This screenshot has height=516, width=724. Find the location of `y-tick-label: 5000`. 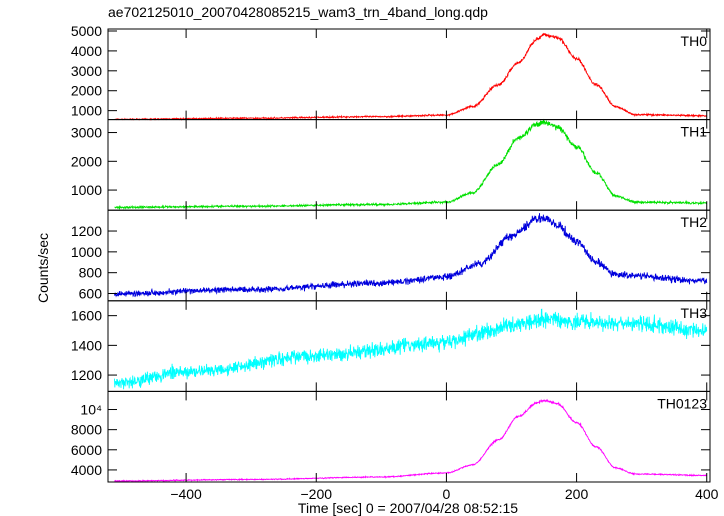

y-tick-label: 5000 is located at coordinates (86, 31).